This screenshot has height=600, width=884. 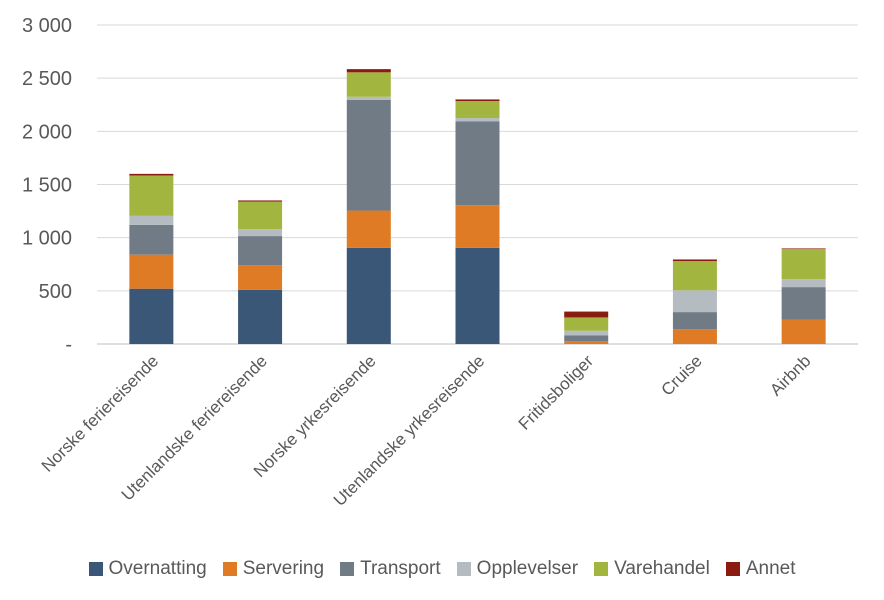 What do you see at coordinates (790, 375) in the screenshot?
I see `x-tick-label: Airbnb` at bounding box center [790, 375].